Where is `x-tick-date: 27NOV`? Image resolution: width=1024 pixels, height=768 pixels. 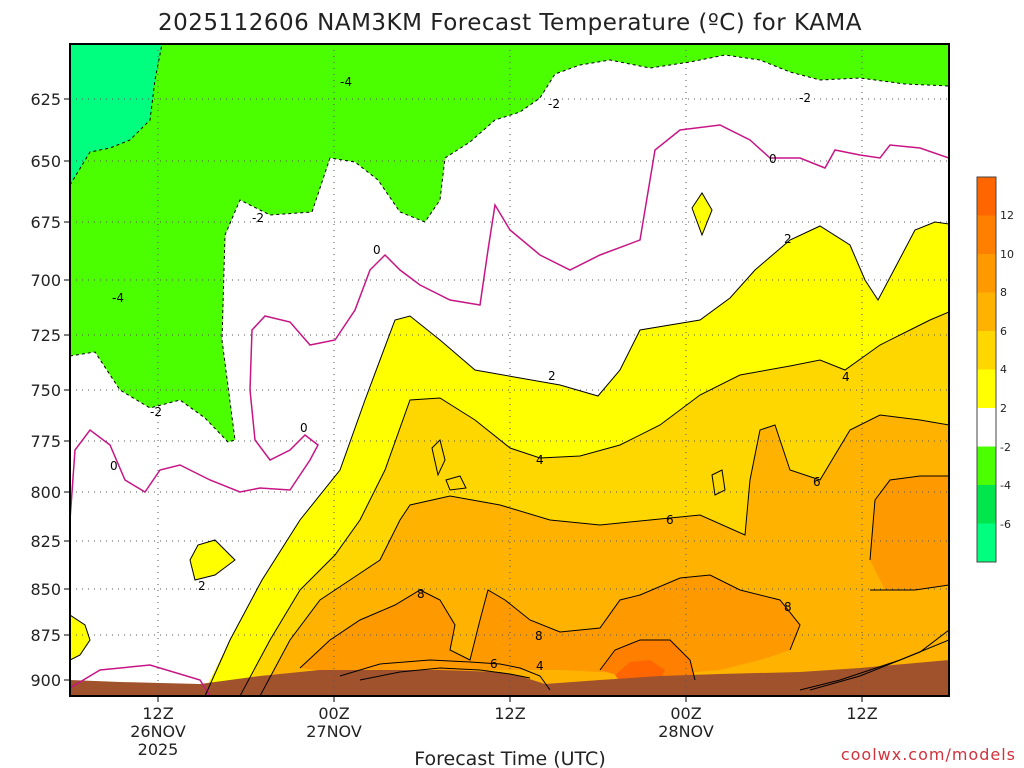
x-tick-date: 27NOV is located at coordinates (334, 731).